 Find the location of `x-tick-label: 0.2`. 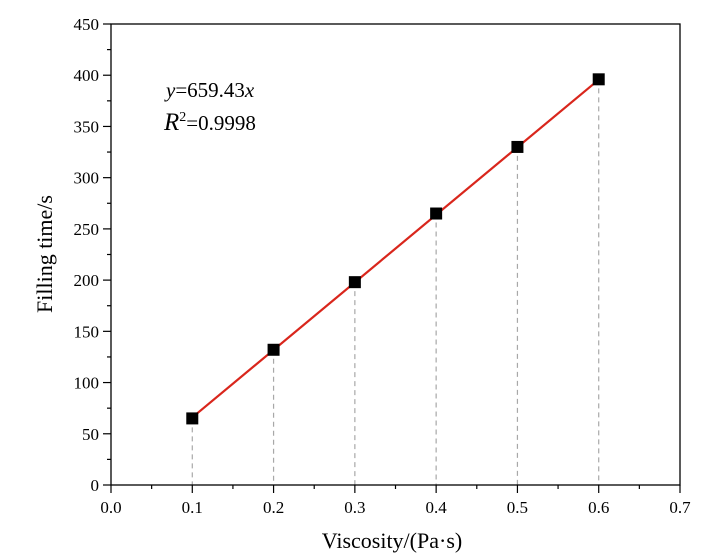

x-tick-label: 0.2 is located at coordinates (273, 507).